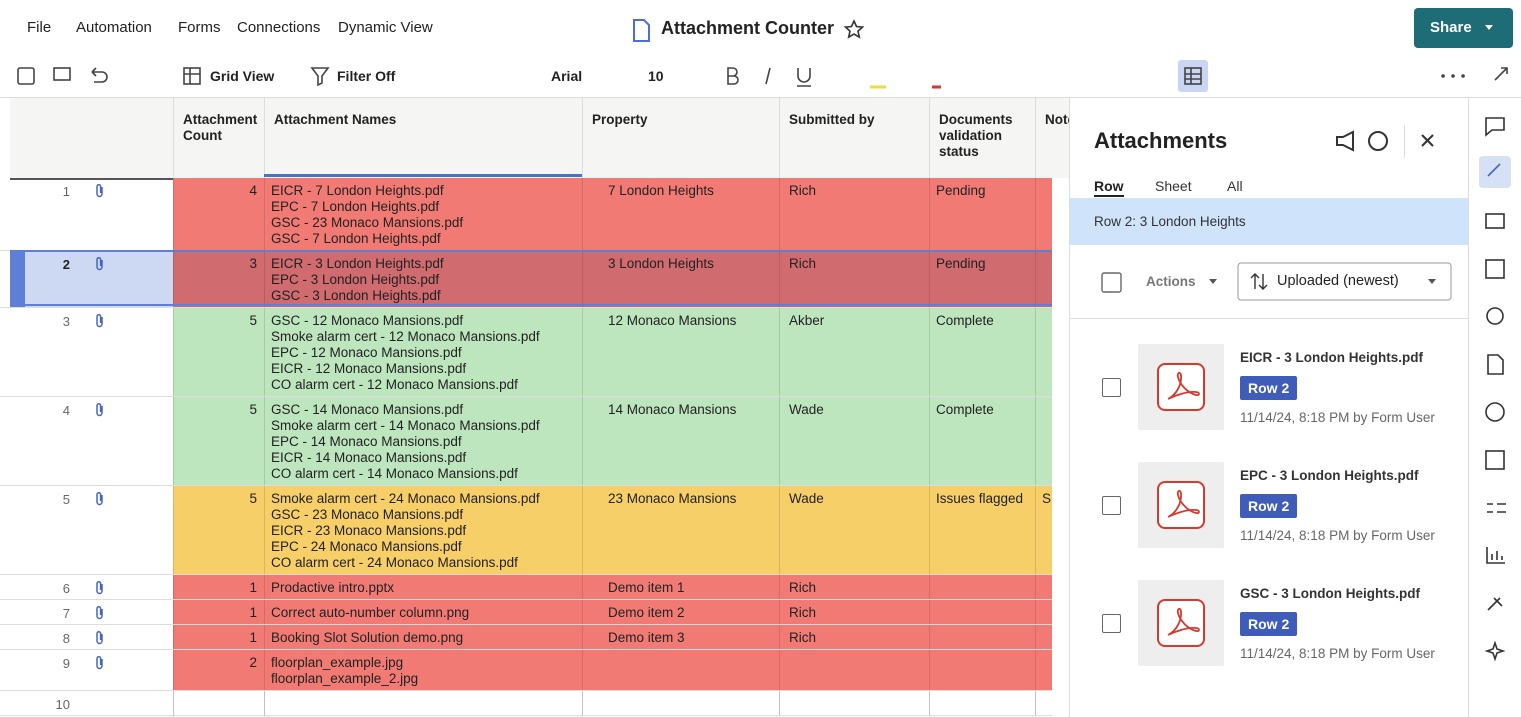 Image resolution: width=1521 pixels, height=717 pixels. Describe the element at coordinates (965, 409) in the screenshot. I see `status-cell: Complete` at that location.